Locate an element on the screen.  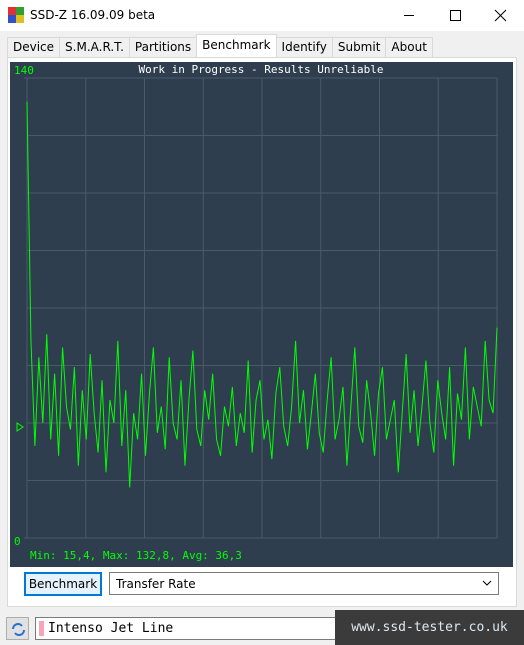
chart-stats: Min: 15,4, Max: 132,8, Avg: 36,3 is located at coordinates (136, 555).